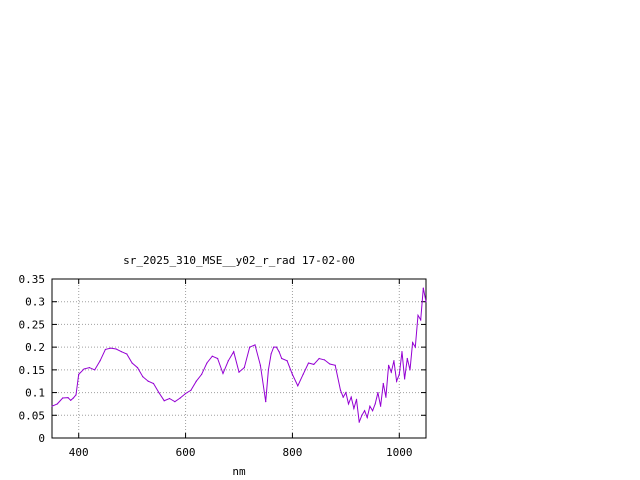  Describe the element at coordinates (399, 452) in the screenshot. I see `x-tick-label: 1000` at that location.